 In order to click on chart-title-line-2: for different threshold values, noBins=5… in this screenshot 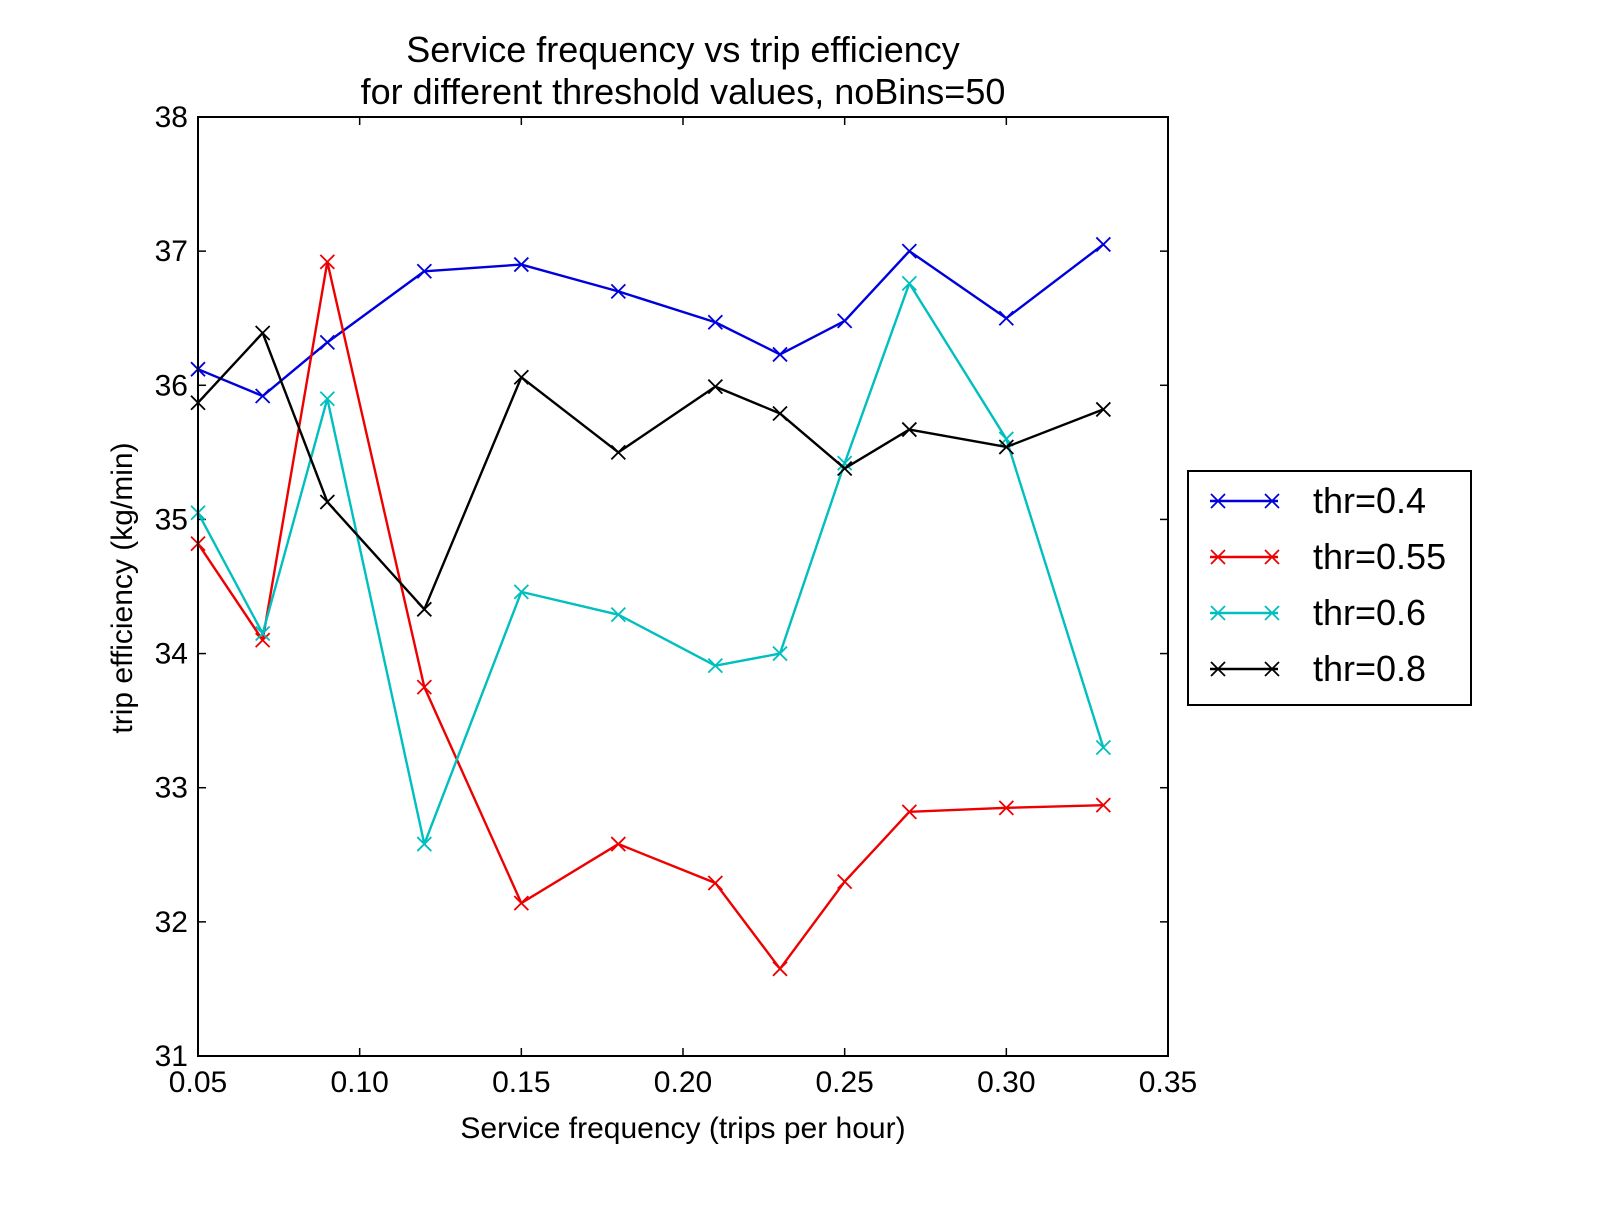, I will do `click(683, 91)`.